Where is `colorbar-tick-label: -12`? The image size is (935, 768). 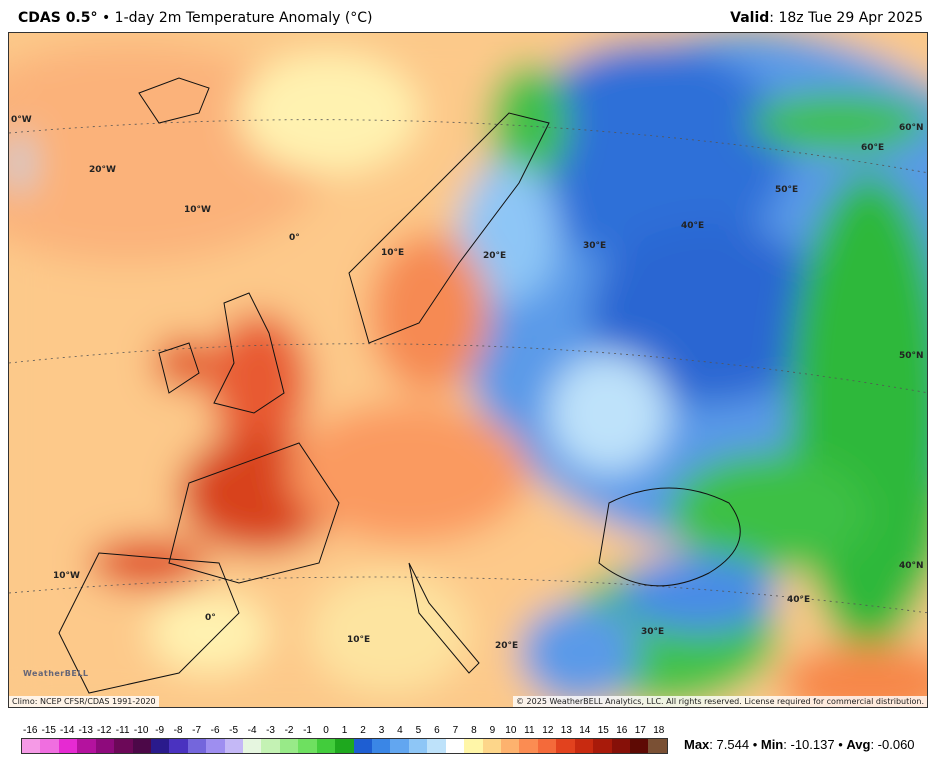 colorbar-tick-label: -12 is located at coordinates (104, 730).